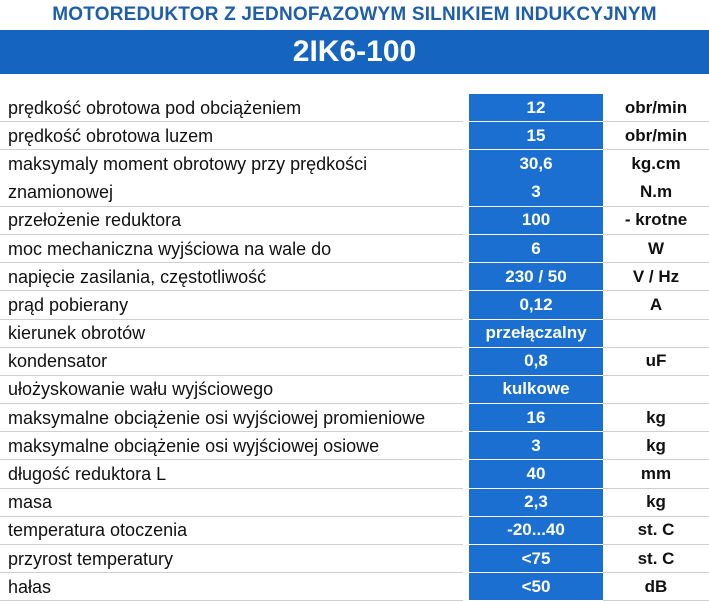 This screenshot has height=601, width=709. I want to click on spec-value: <75, so click(536, 559).